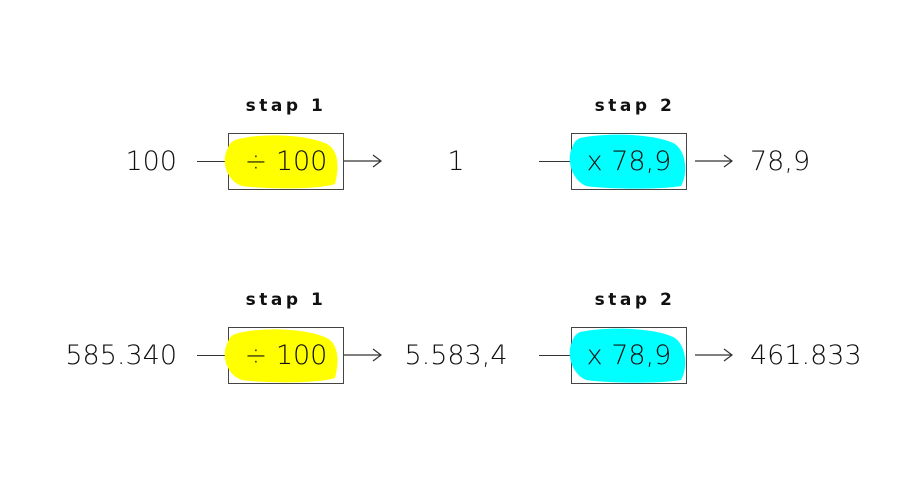  I want to click on input-value: 585.340, so click(121, 355).